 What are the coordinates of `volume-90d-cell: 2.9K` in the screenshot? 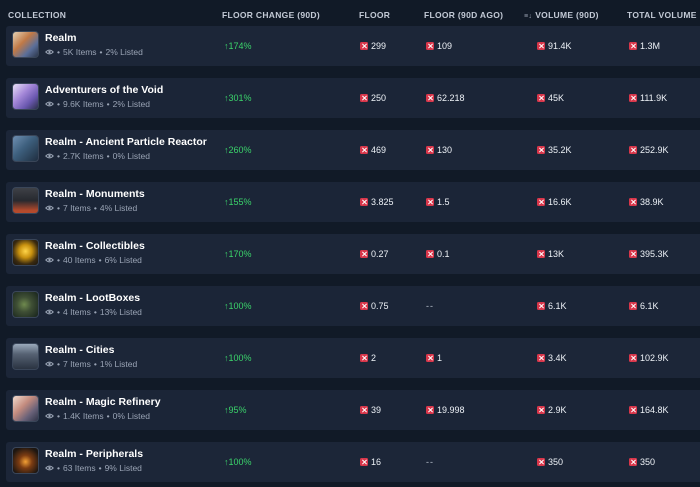 It's located at (552, 410).